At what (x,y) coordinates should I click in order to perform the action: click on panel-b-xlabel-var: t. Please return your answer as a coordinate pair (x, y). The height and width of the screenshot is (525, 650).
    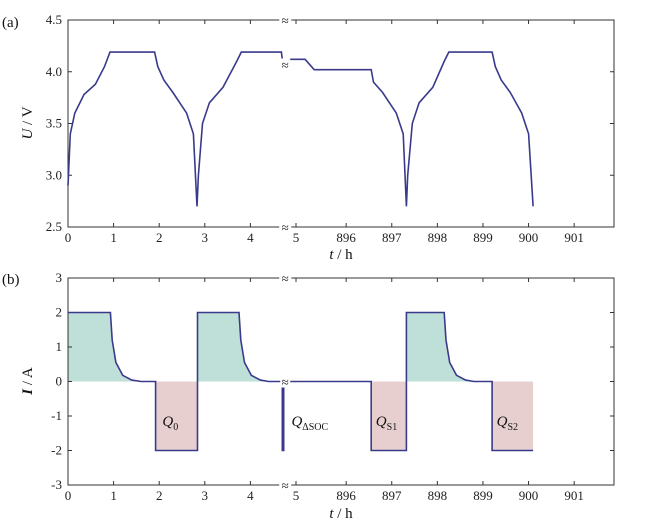
    Looking at the image, I should click on (331, 514).